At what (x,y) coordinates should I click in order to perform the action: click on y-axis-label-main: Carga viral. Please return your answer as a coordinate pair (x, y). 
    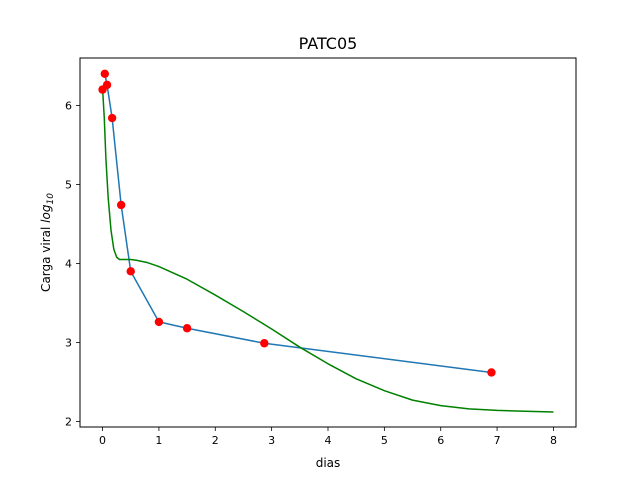
    Looking at the image, I should click on (46, 257).